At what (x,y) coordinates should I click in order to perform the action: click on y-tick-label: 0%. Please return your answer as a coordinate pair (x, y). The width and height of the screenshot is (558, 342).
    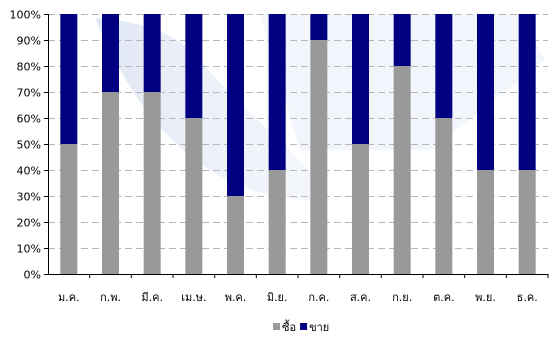
    Looking at the image, I should click on (32, 275).